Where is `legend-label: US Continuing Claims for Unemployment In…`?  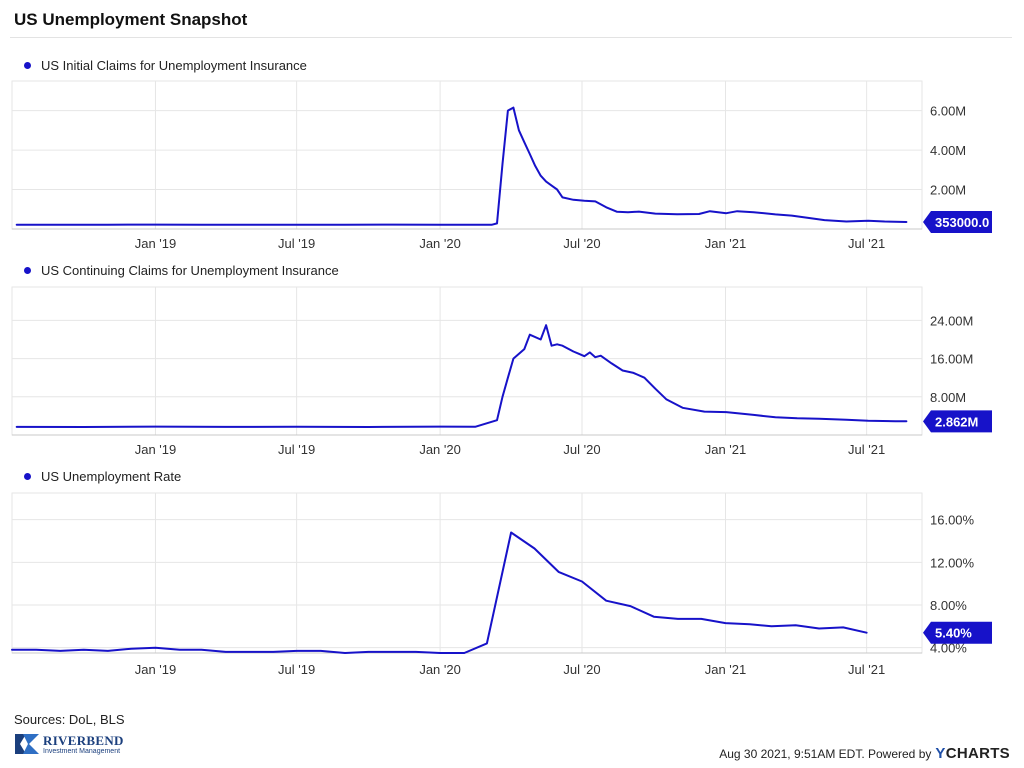 legend-label: US Continuing Claims for Unemployment In… is located at coordinates (190, 270).